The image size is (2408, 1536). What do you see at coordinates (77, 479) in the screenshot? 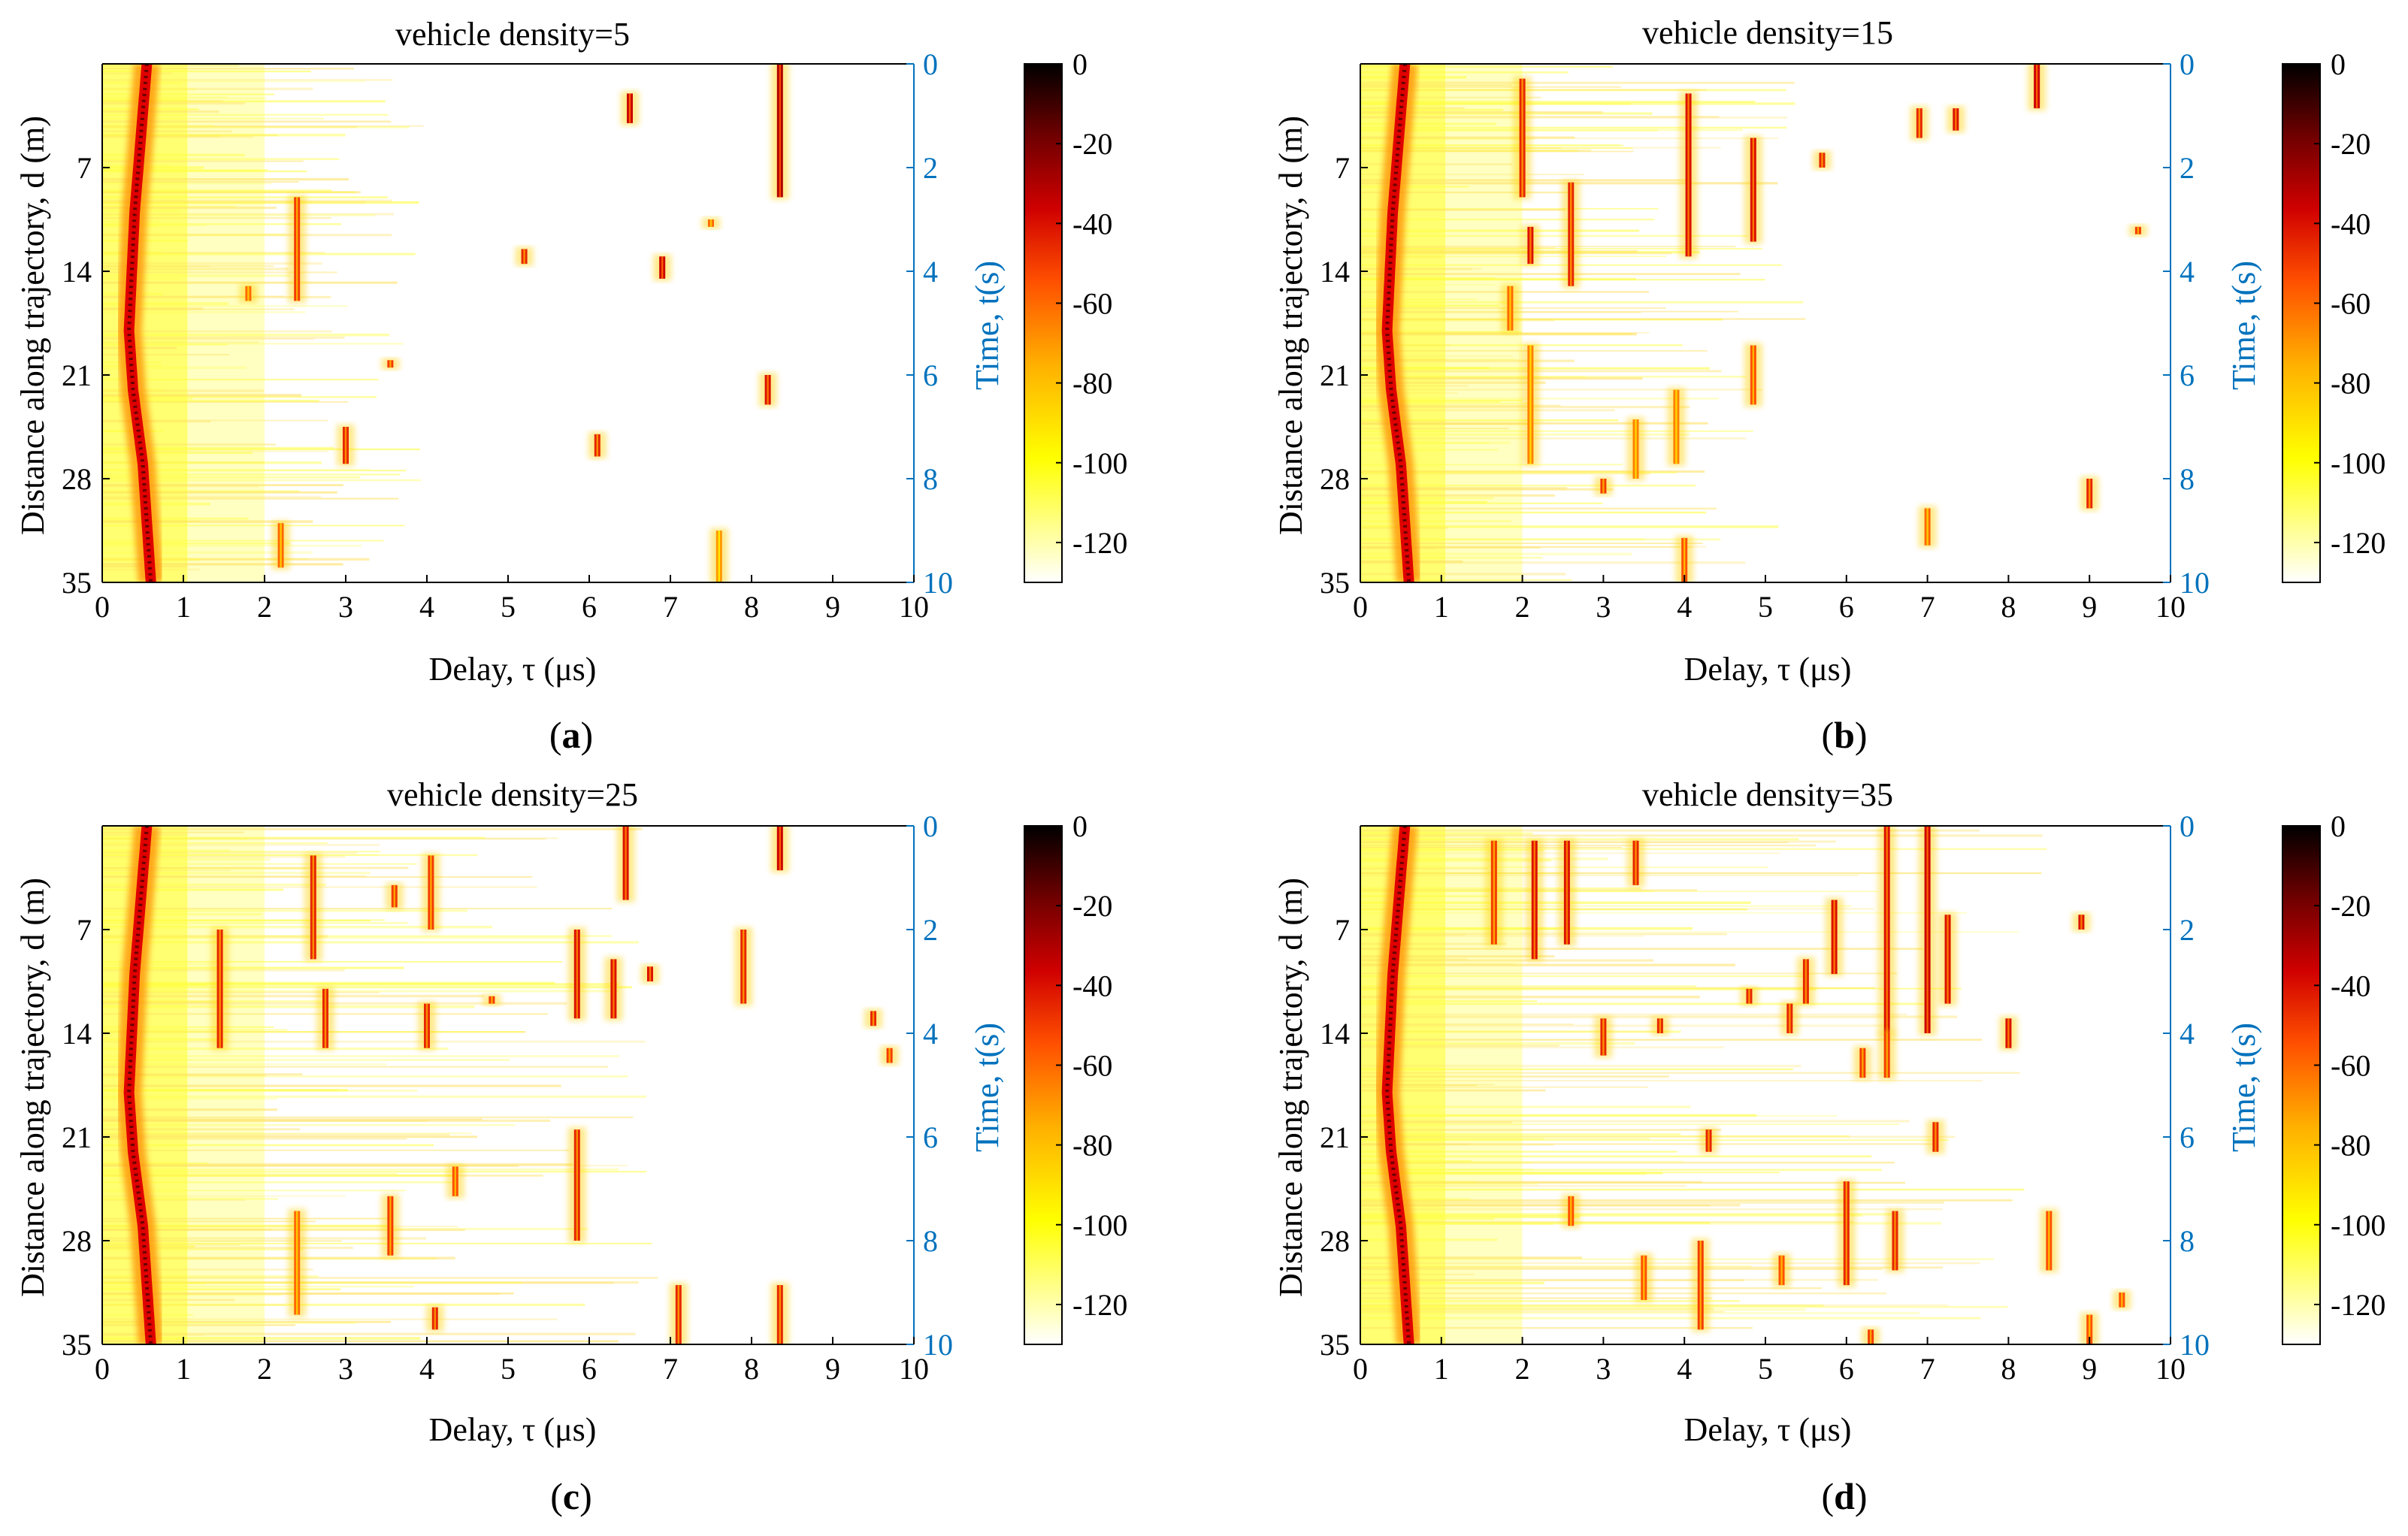
I see `y-tick-label: 28` at bounding box center [77, 479].